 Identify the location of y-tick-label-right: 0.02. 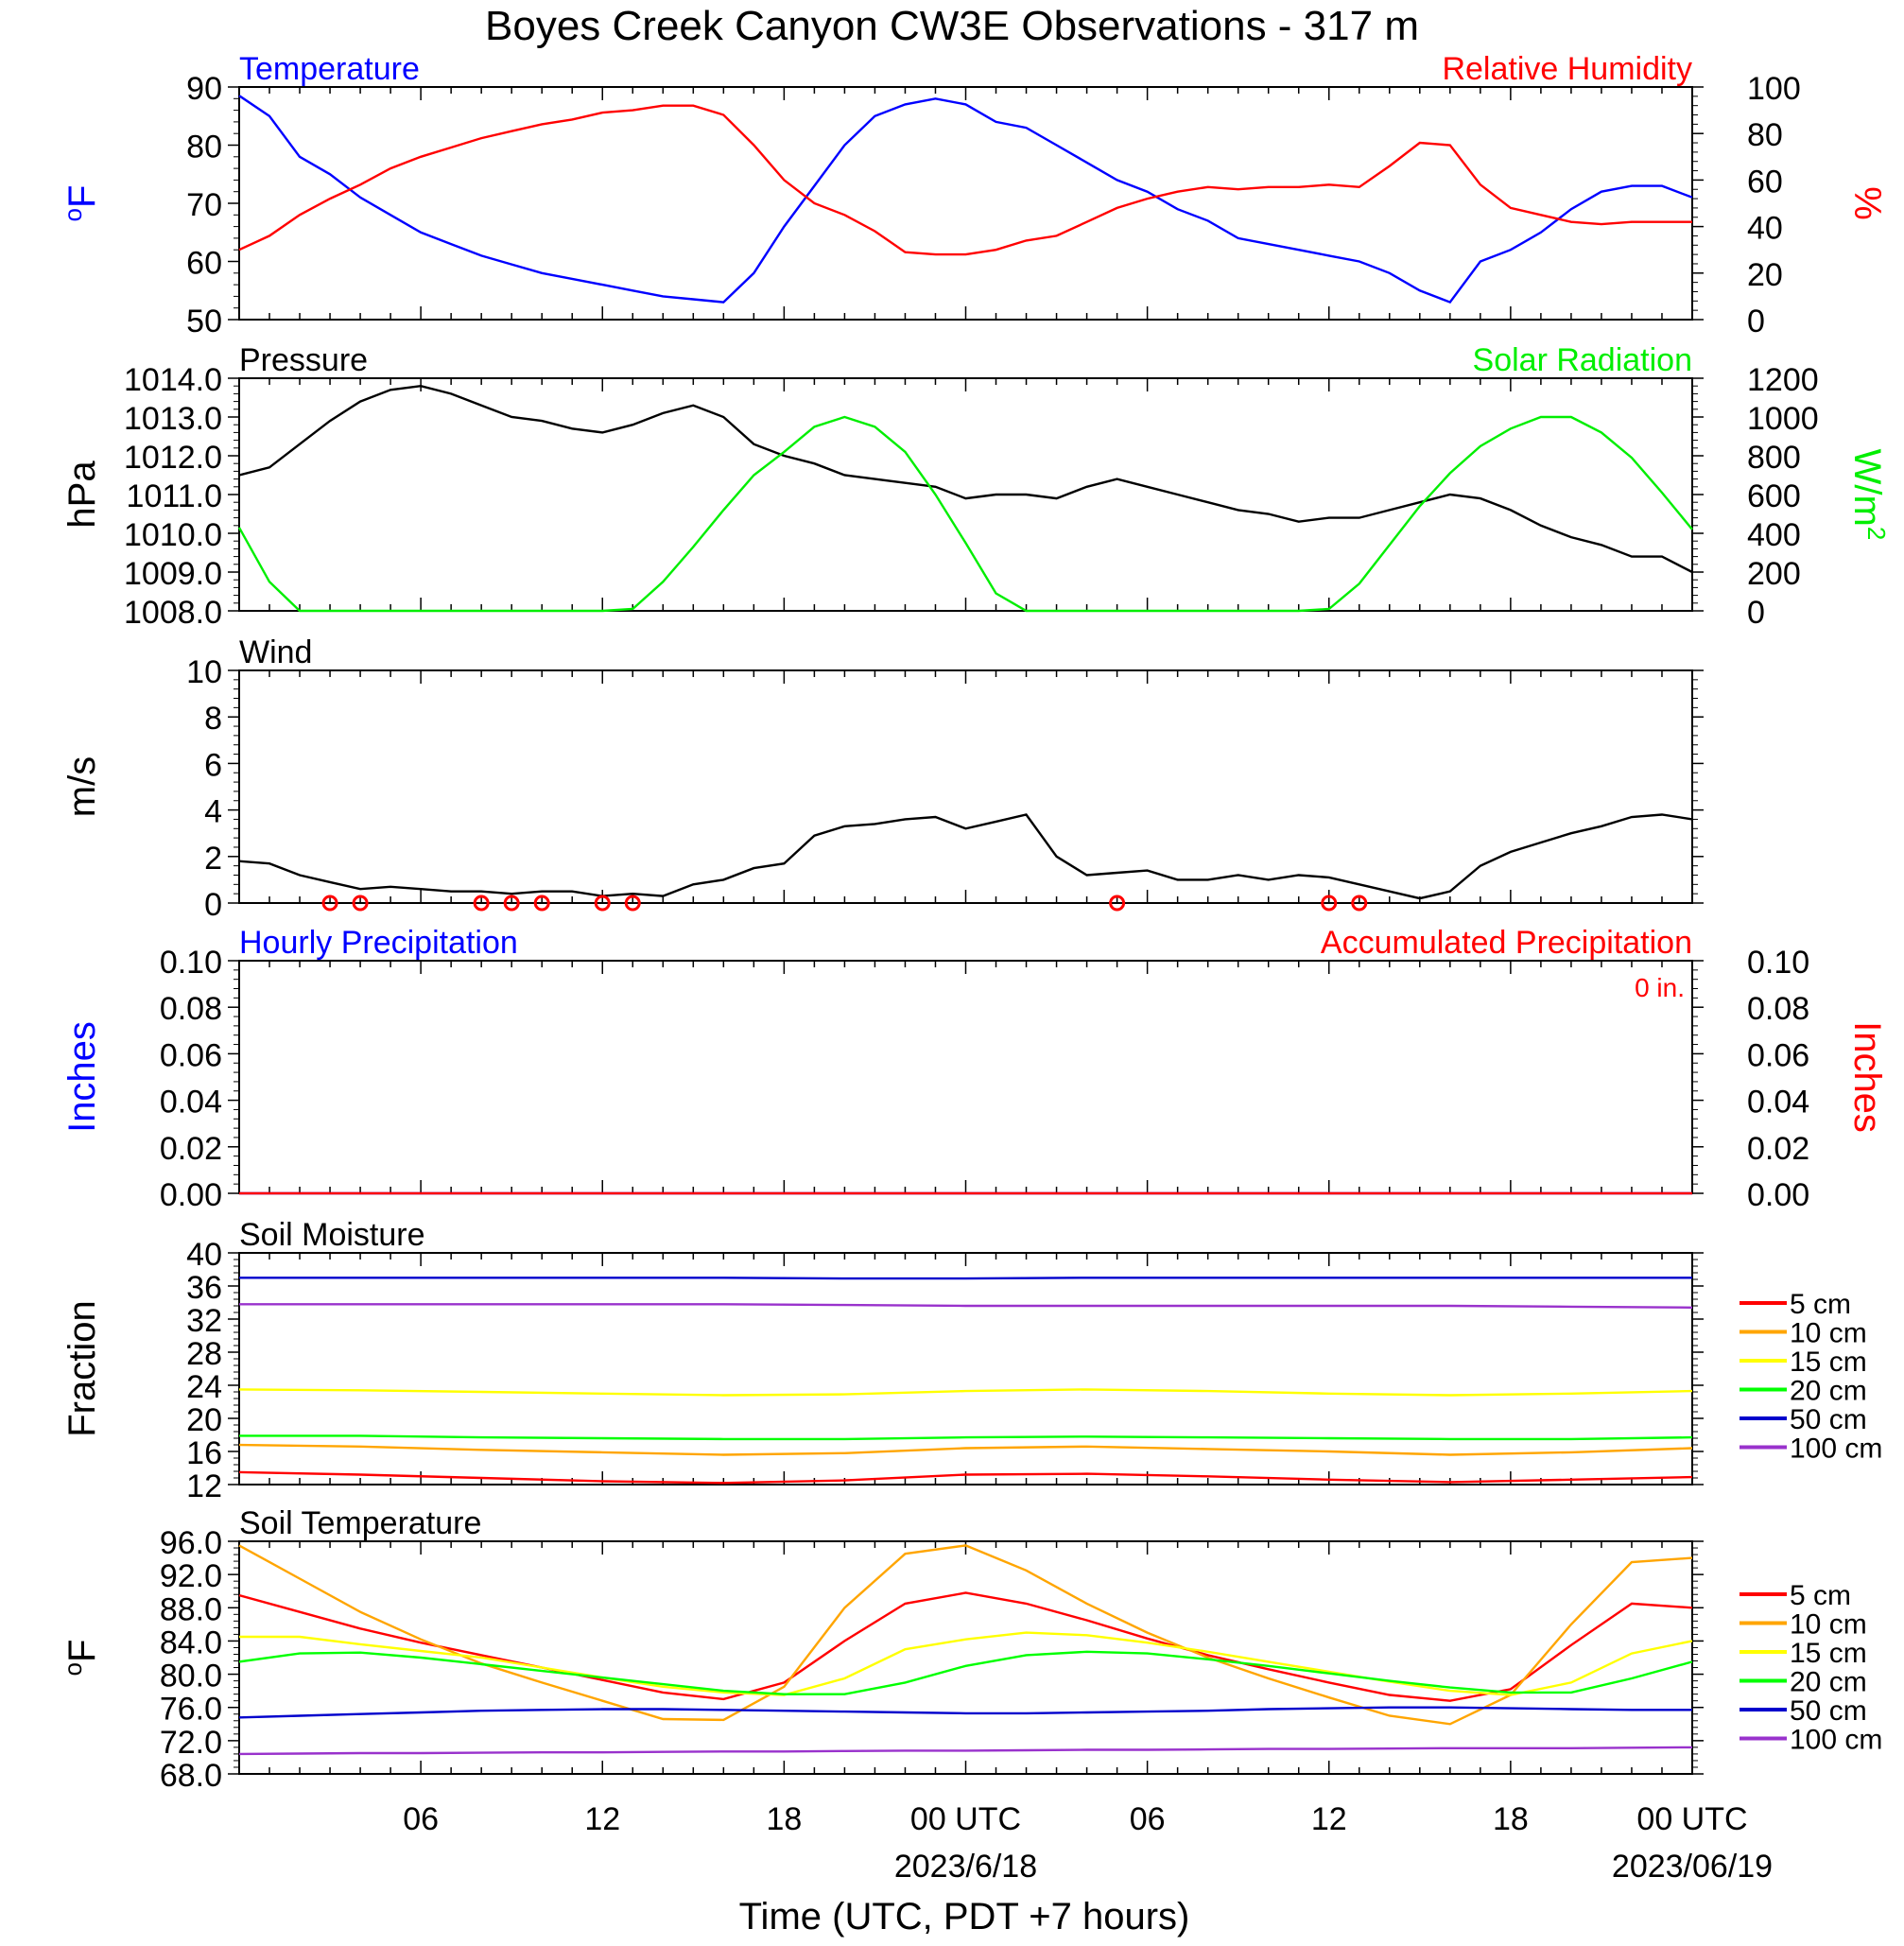
(1778, 1149).